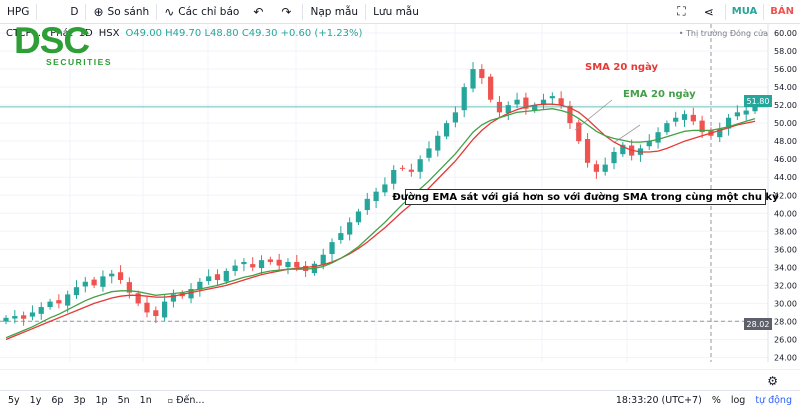 The height and width of the screenshot is (410, 800). Describe the element at coordinates (785, 231) in the screenshot. I see `price-tick-label: 38.00` at that location.